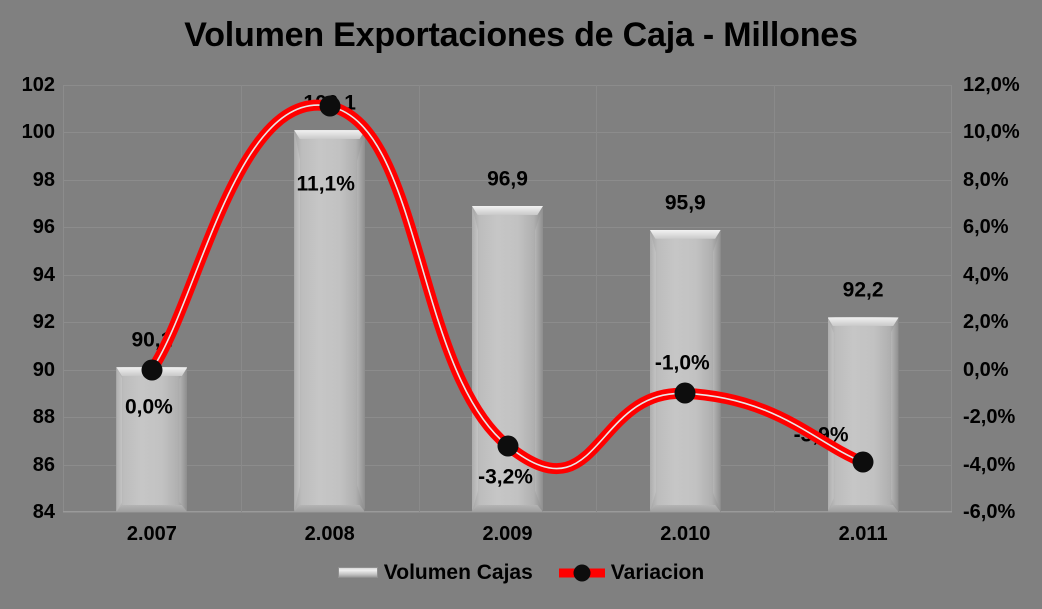  I want to click on category-label: 2.009, so click(507, 534).